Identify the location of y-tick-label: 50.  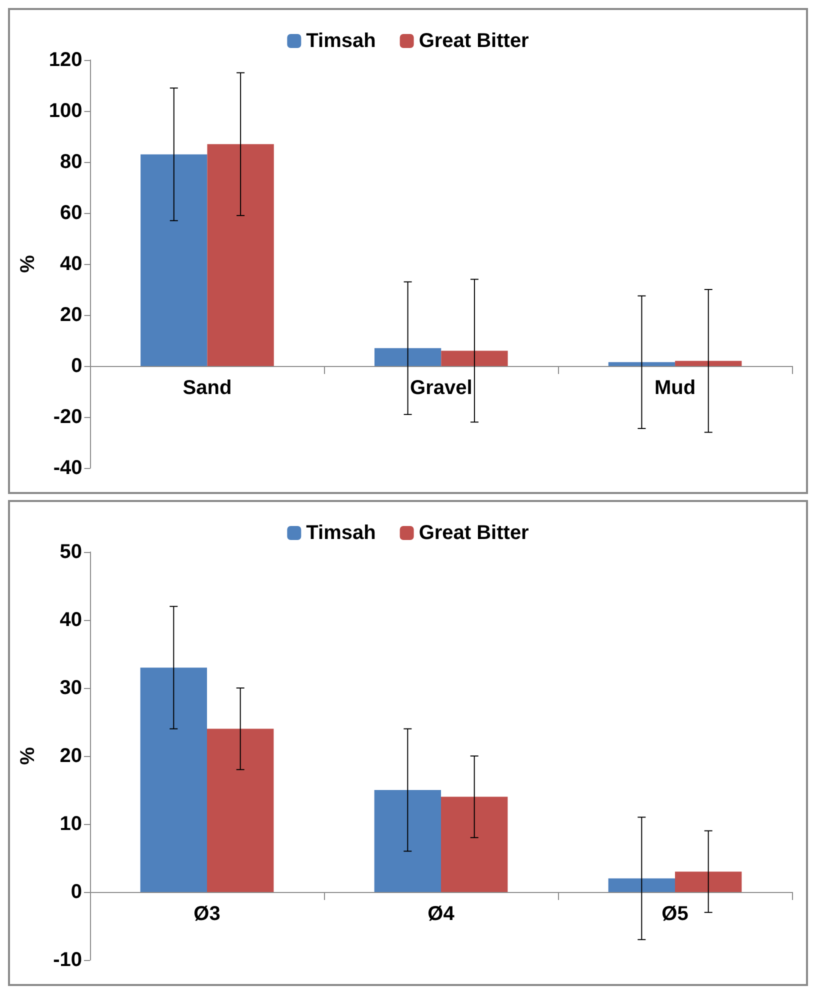
(71, 552).